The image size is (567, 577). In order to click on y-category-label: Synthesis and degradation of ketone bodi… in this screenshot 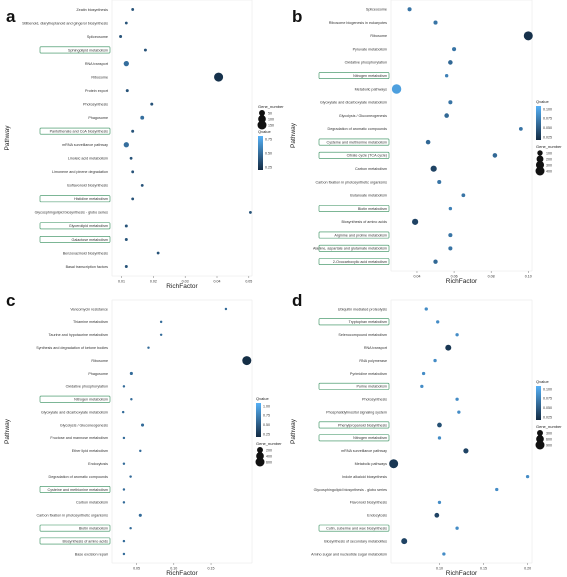, I will do `click(72, 348)`.